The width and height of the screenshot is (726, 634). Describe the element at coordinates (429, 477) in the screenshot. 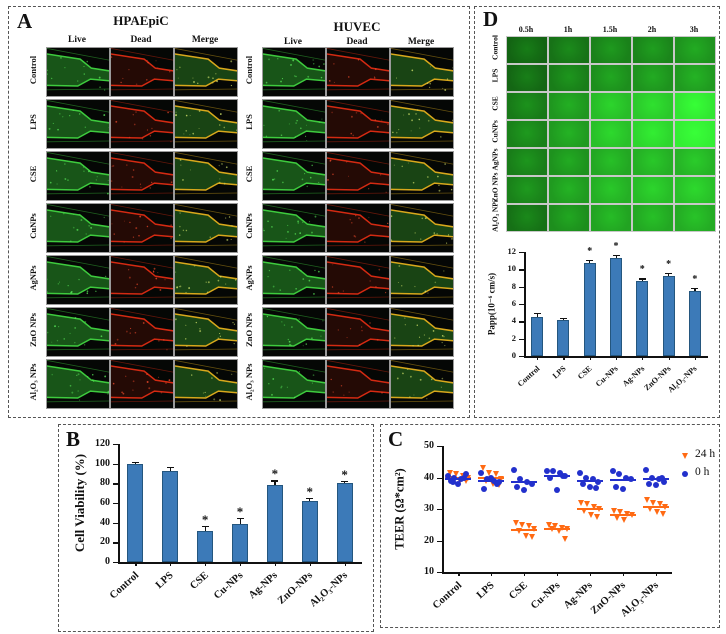

I see `y-tick-label: 40` at that location.